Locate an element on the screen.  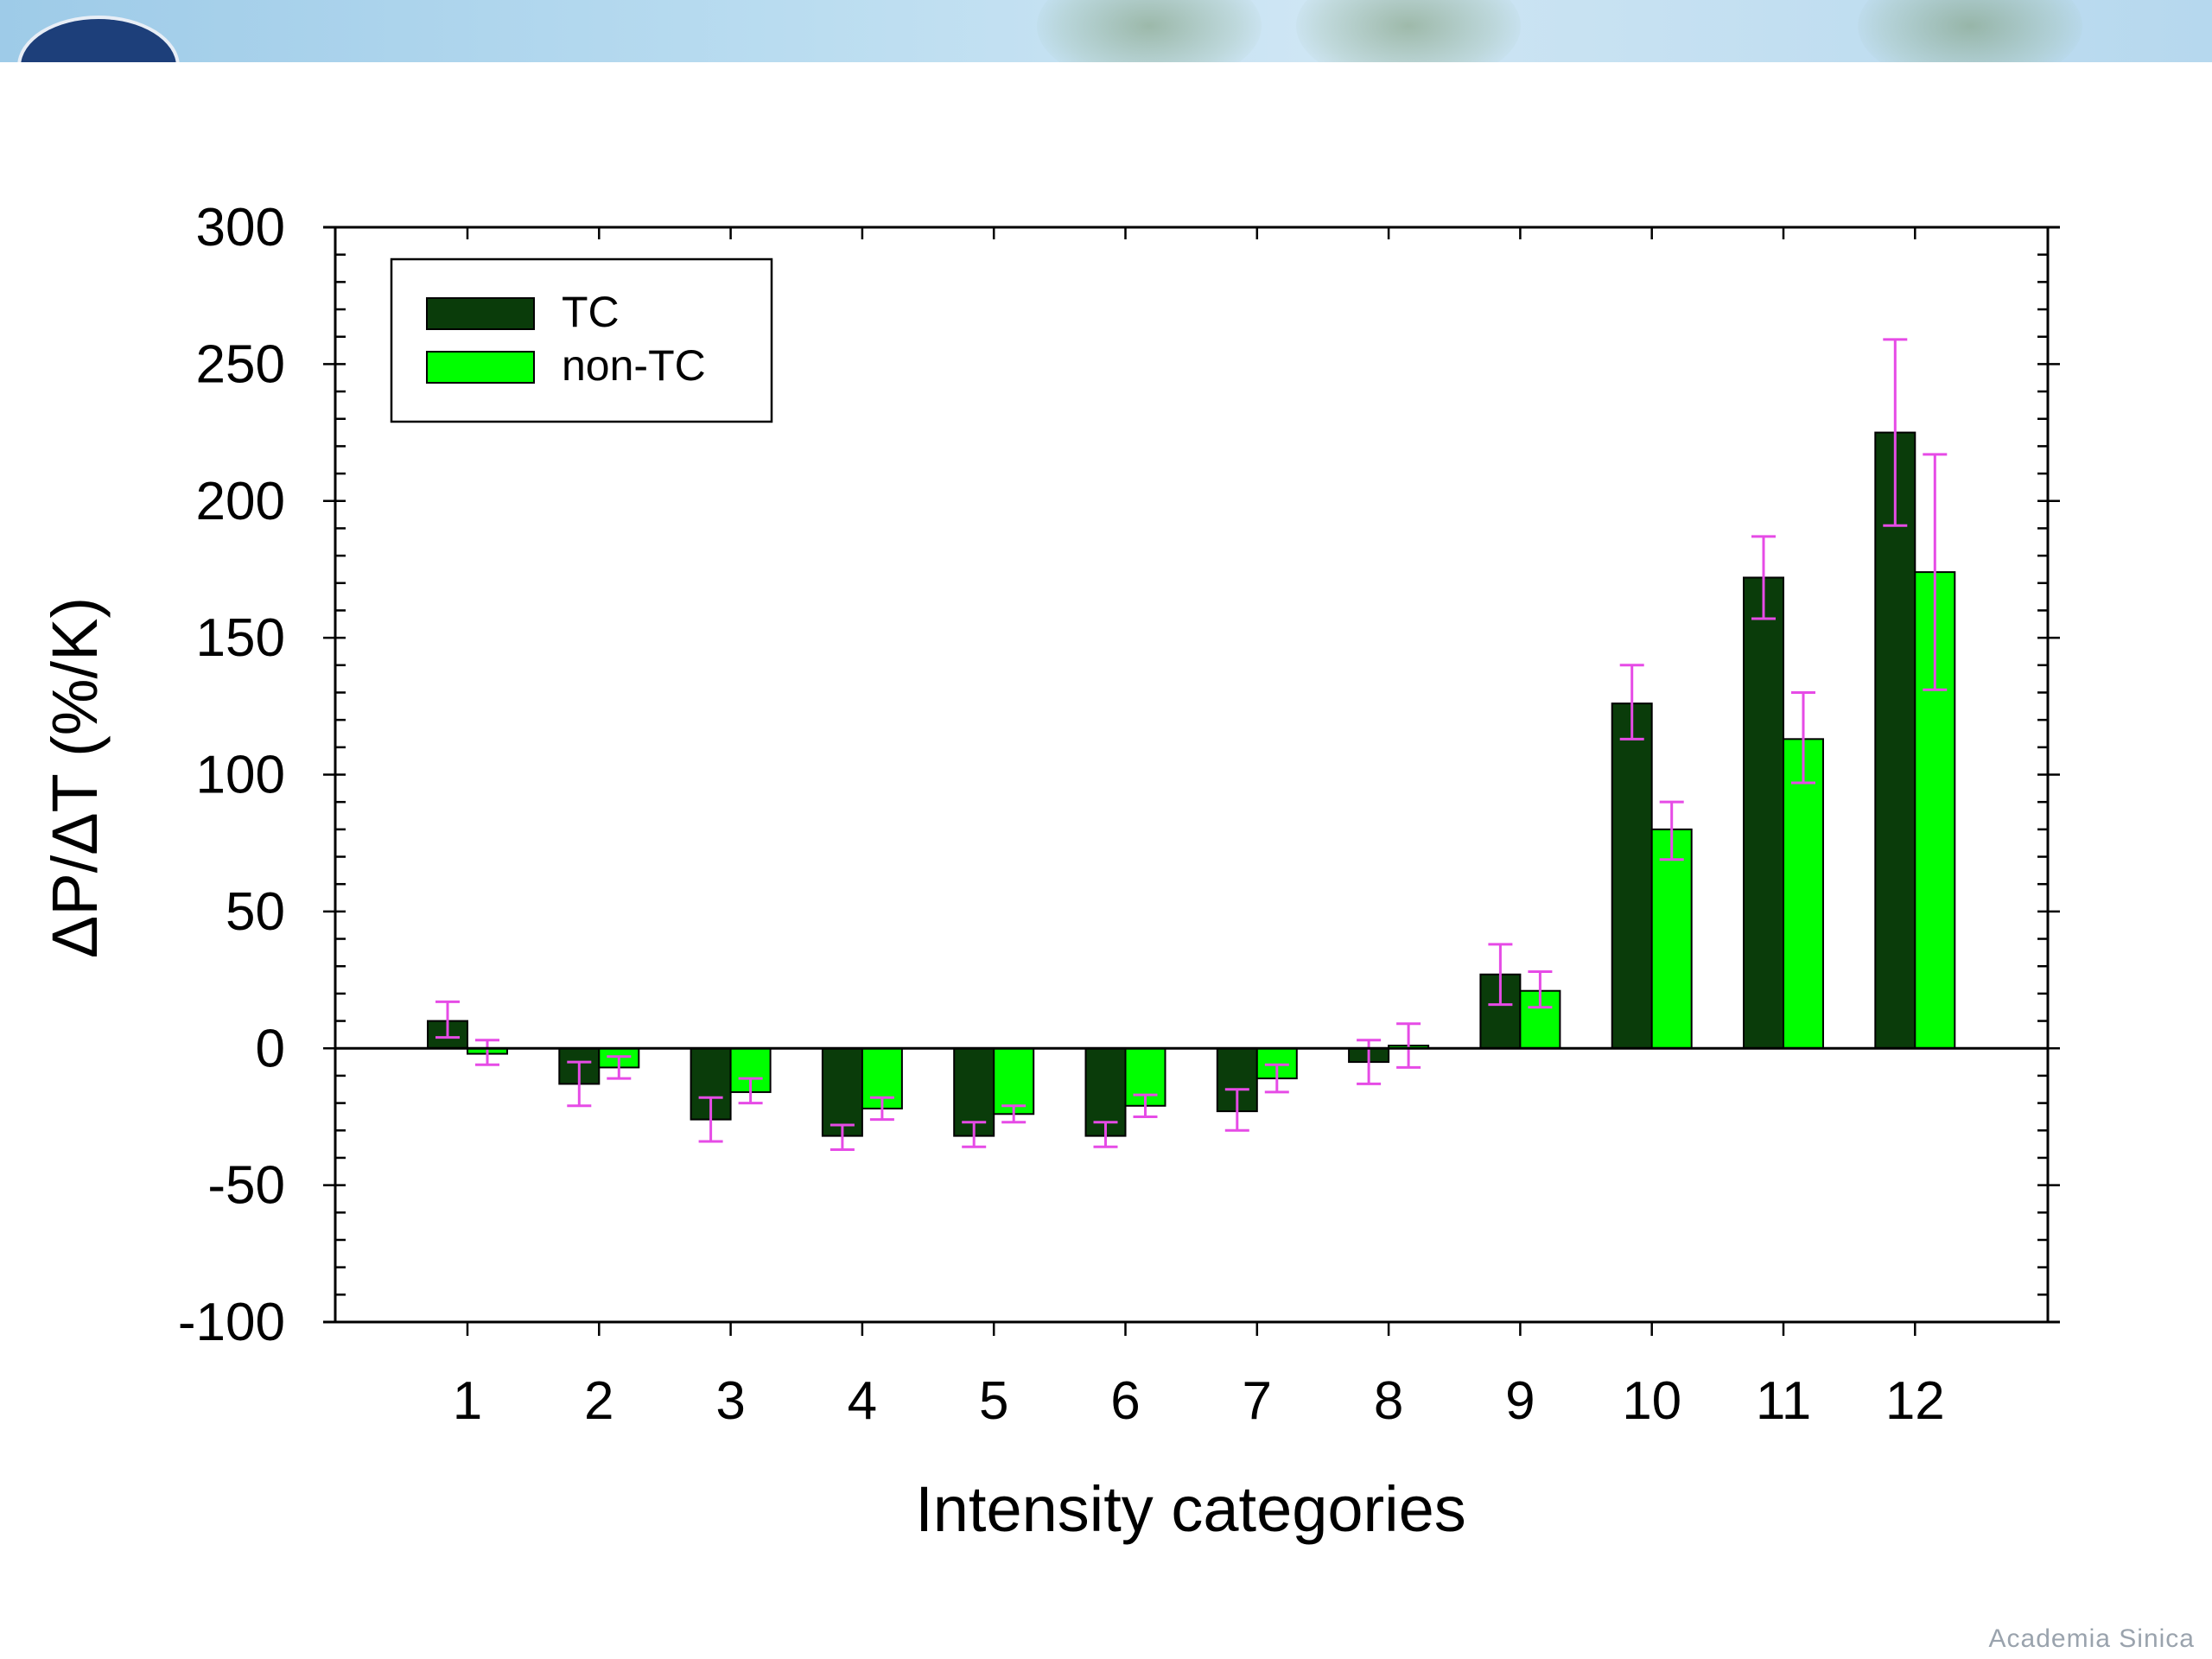
x-tick-label: 11 is located at coordinates (1784, 1401).